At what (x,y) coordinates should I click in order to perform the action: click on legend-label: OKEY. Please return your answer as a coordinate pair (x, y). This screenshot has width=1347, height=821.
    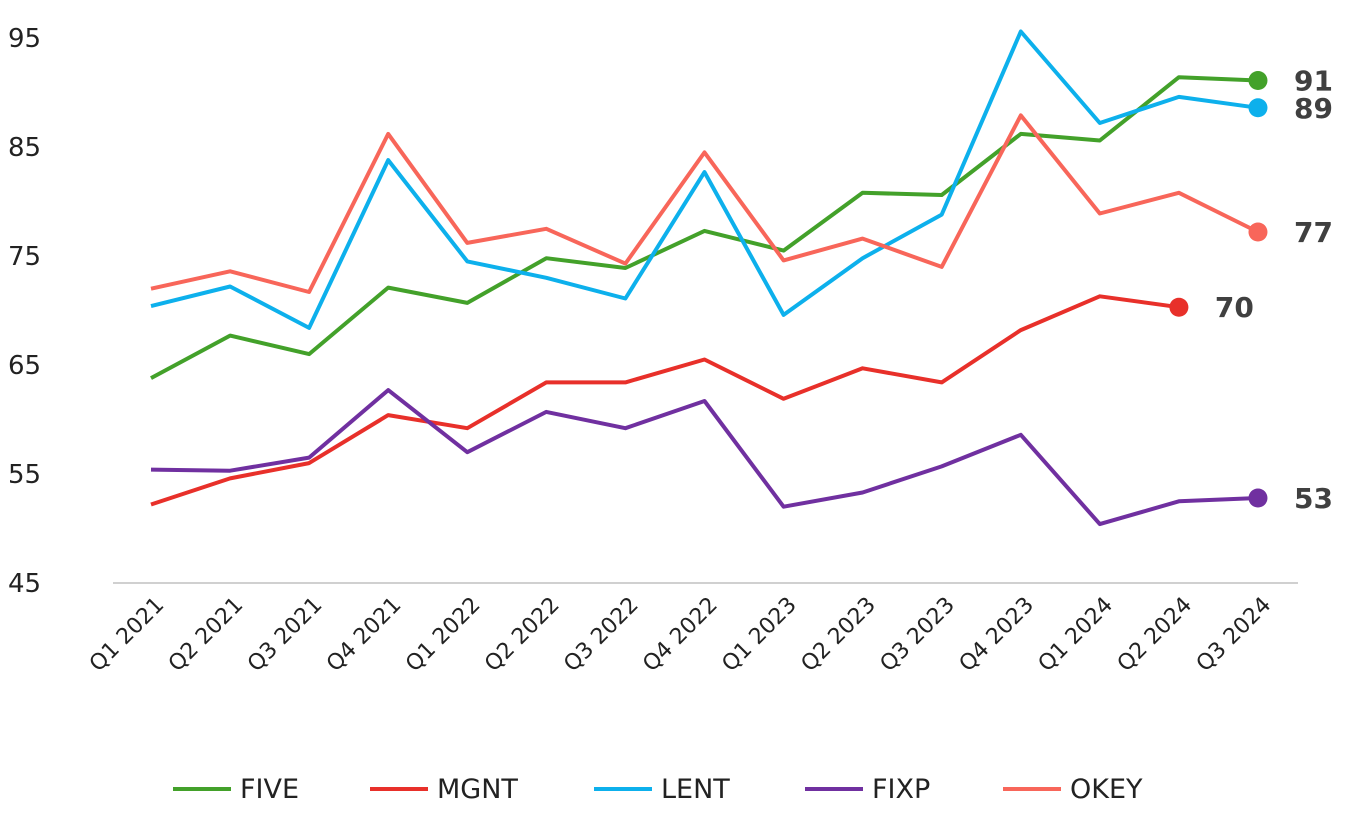
    Looking at the image, I should click on (1106, 789).